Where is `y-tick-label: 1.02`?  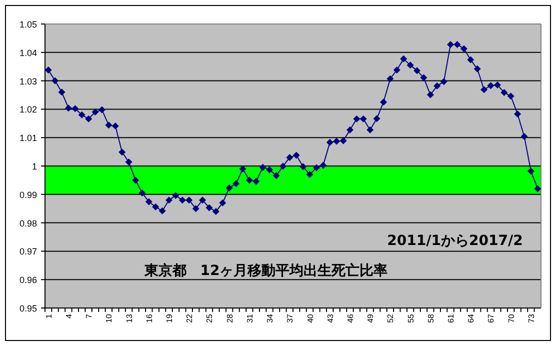
y-tick-label: 1.02 is located at coordinates (28, 109).